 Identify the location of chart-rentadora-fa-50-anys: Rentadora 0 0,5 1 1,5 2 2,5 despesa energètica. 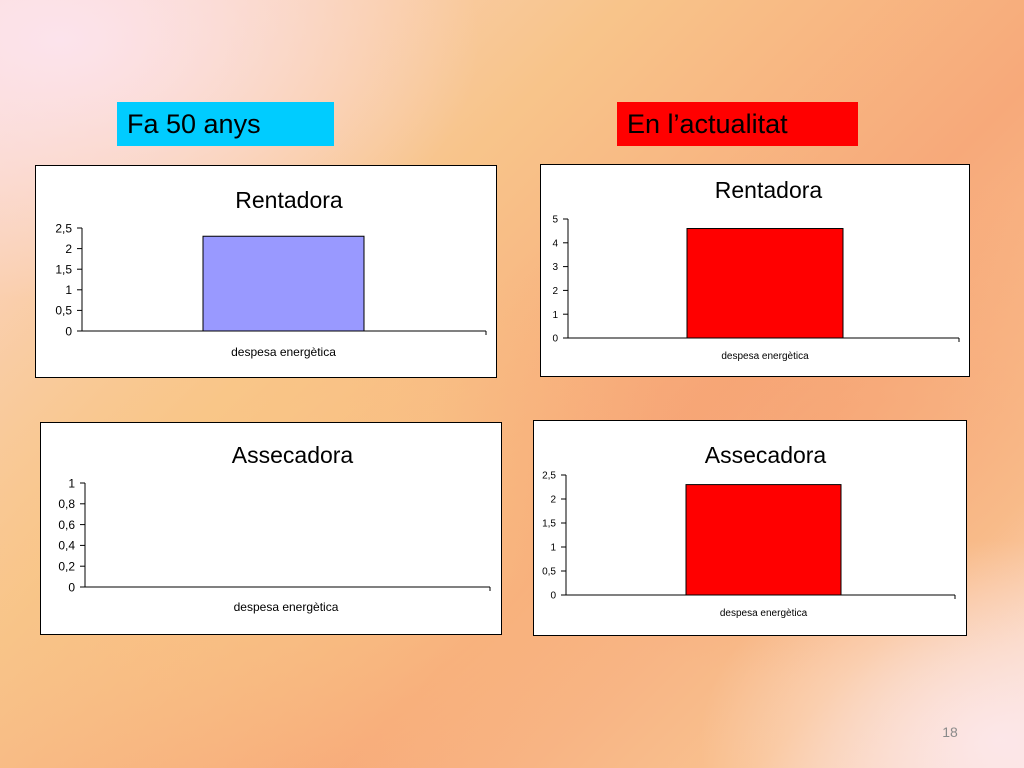
(266, 271).